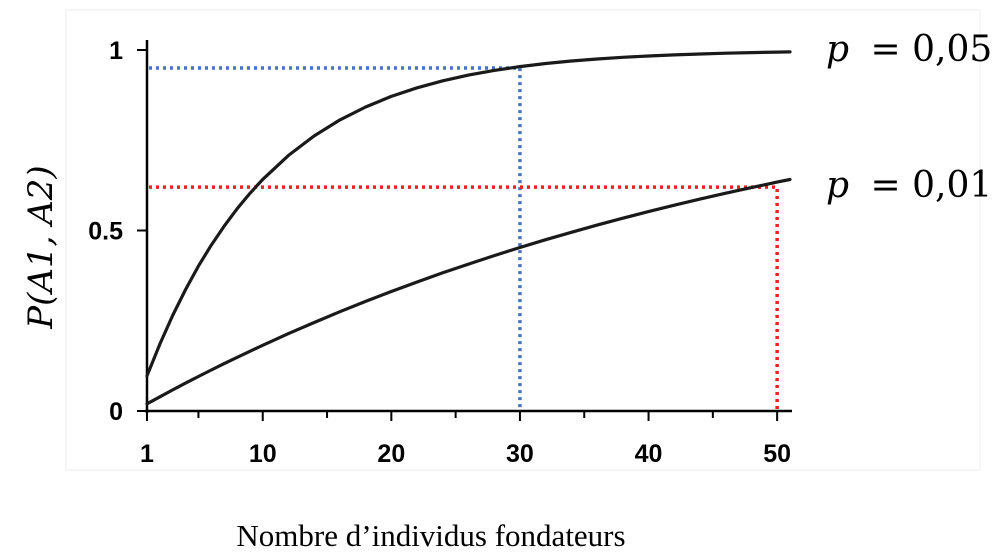  What do you see at coordinates (837, 185) in the screenshot?
I see `series-label-p001-var: p` at bounding box center [837, 185].